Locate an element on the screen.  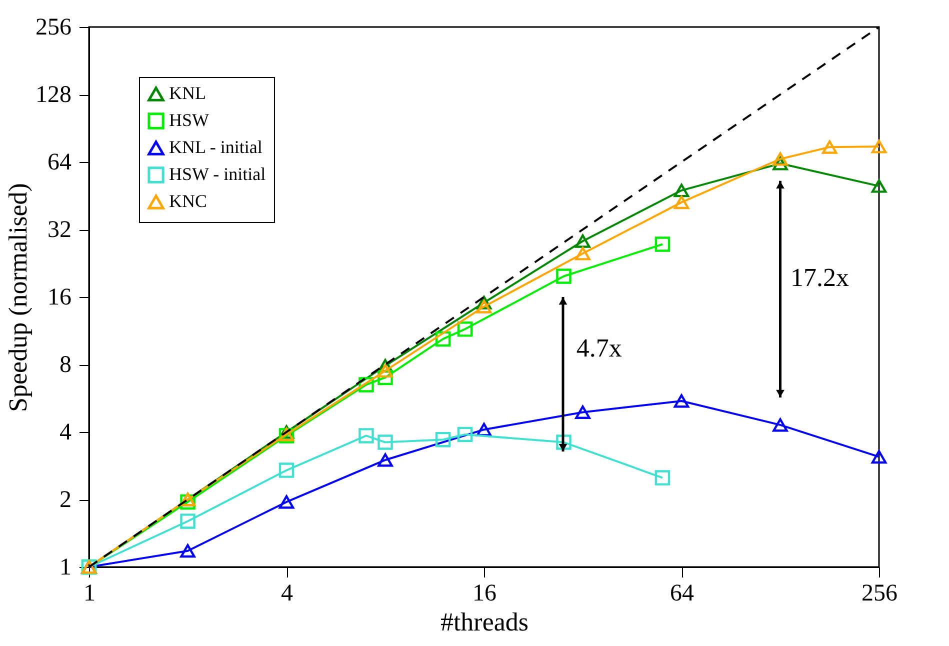
annotation: 4.7x is located at coordinates (599, 347).